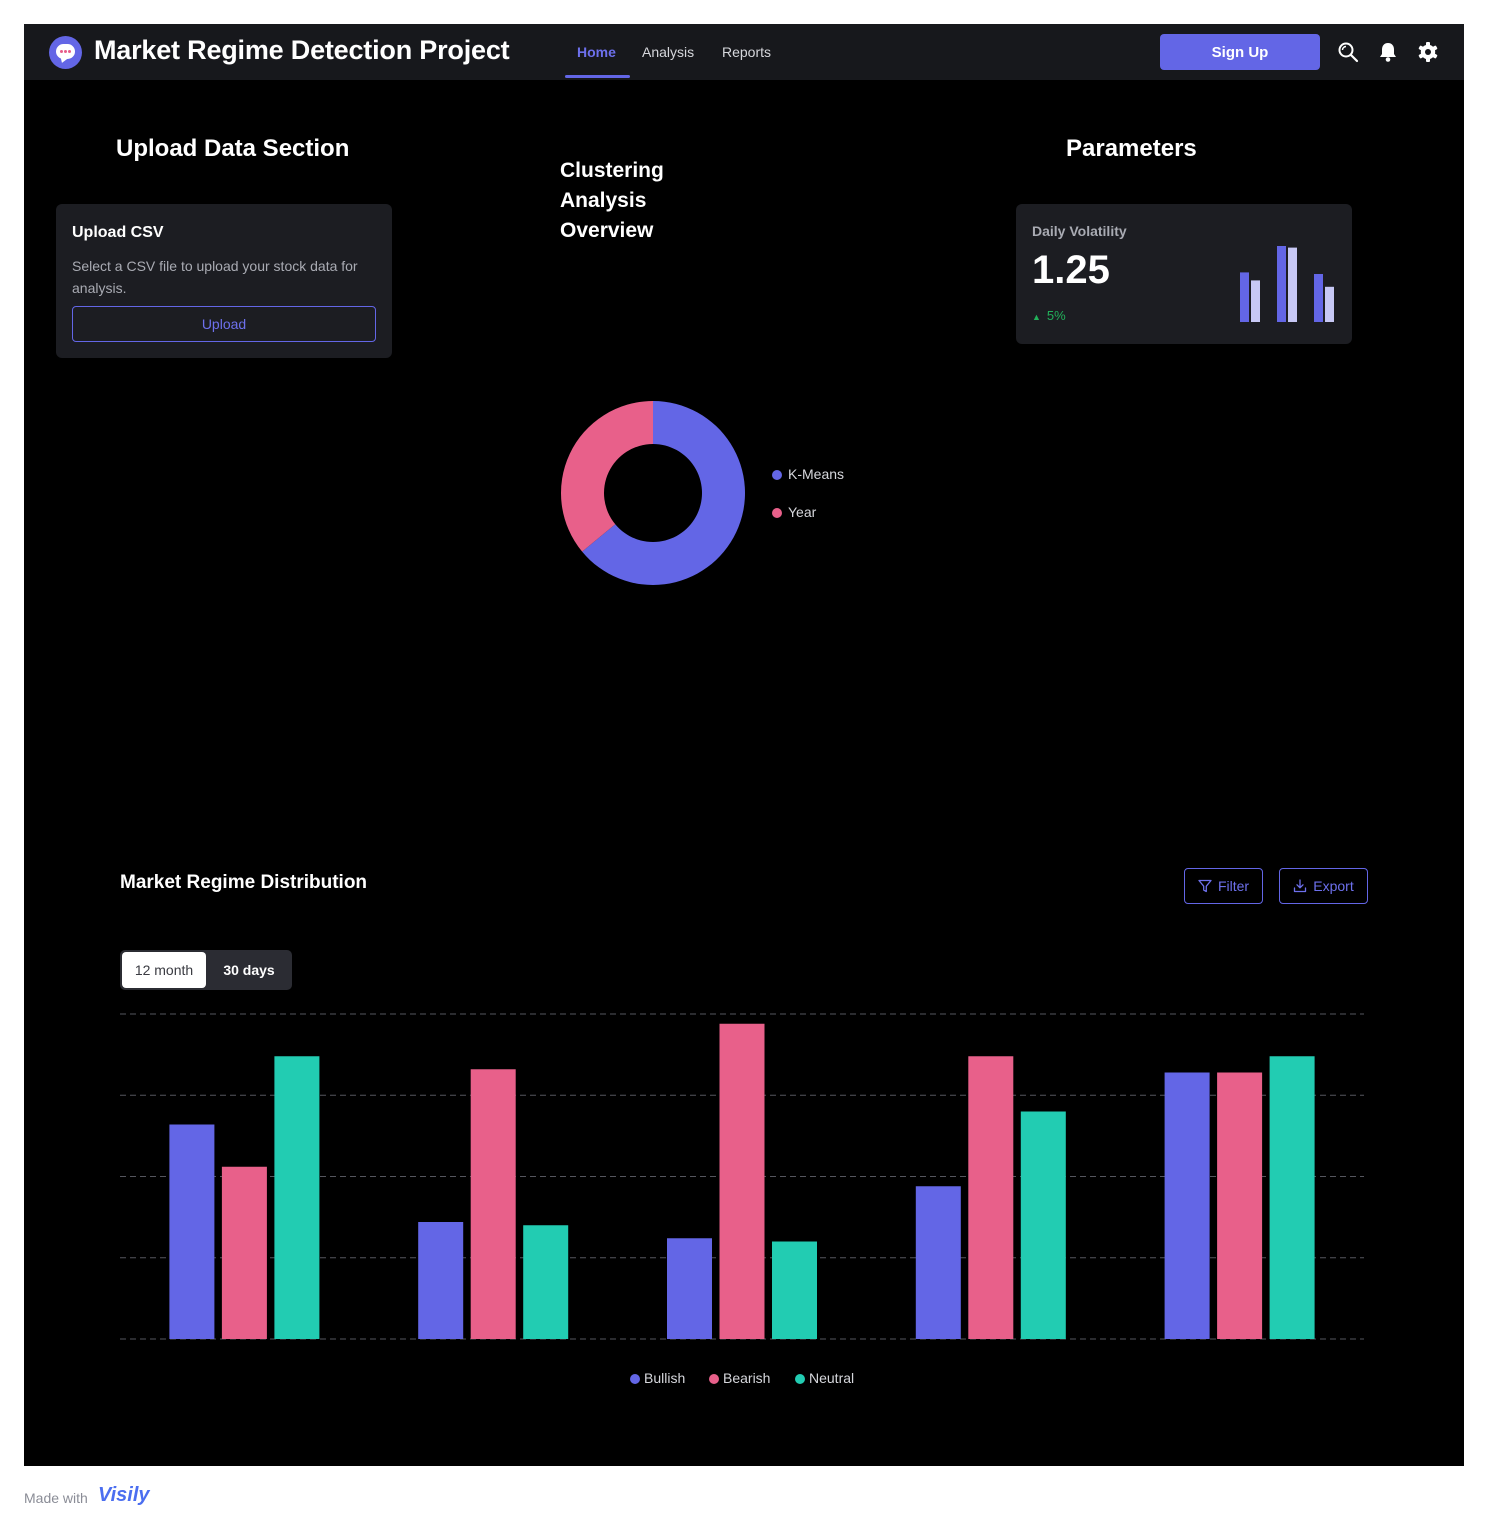 The width and height of the screenshot is (1488, 1530). I want to click on export-label: Export, so click(1333, 886).